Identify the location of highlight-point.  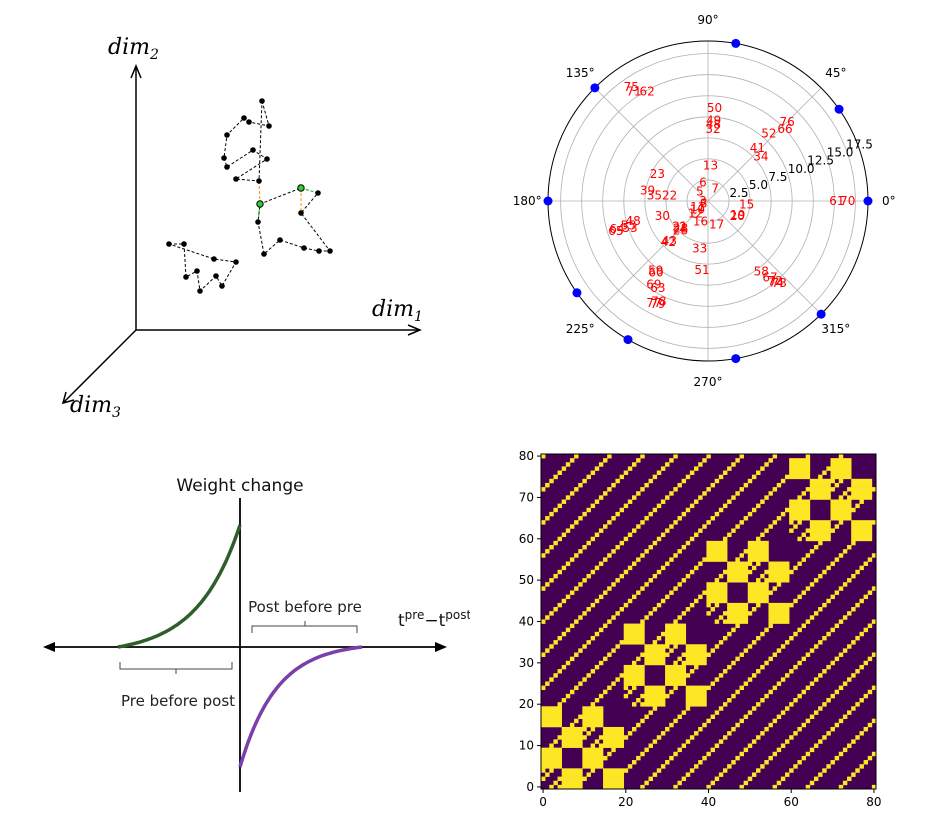
(301, 188).